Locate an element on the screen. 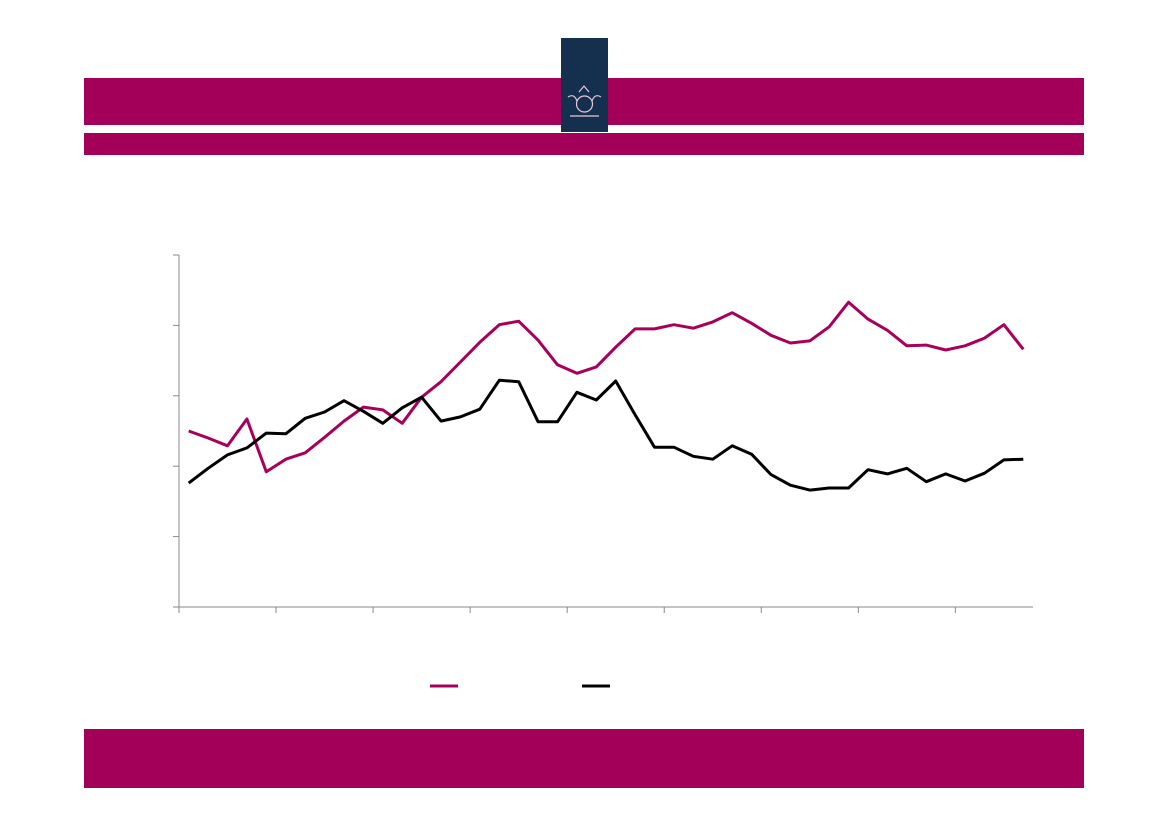 This screenshot has height=827, width=1169. logo-emblem is located at coordinates (584, 101).